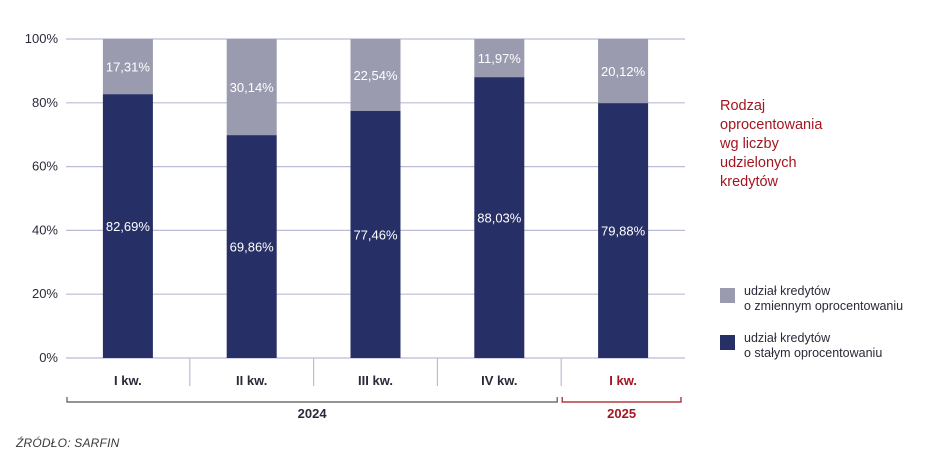  I want to click on data-label-fixed: 77,46%, so click(375, 234).